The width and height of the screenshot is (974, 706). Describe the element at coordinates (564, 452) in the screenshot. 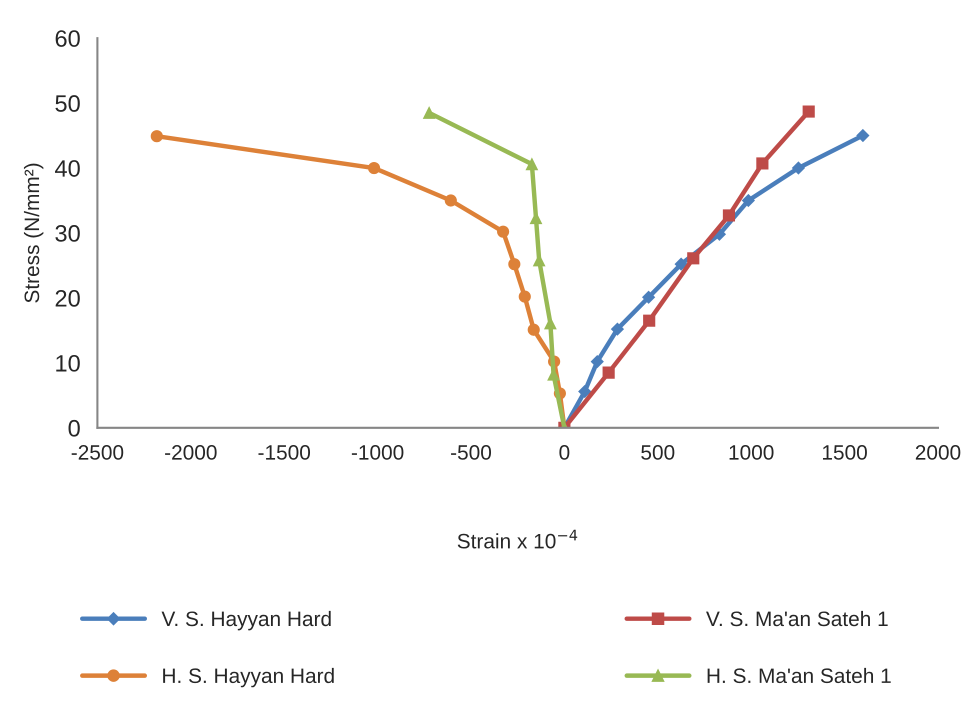

I see `x-tick-label: 0` at that location.